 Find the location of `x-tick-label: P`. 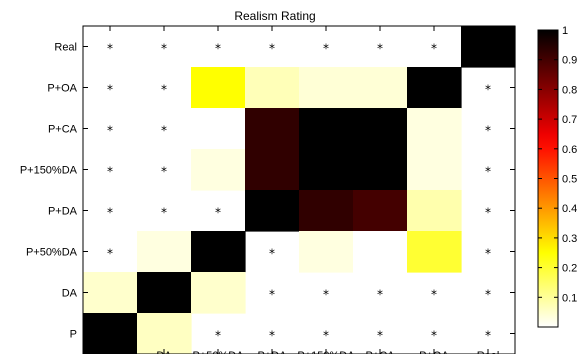

x-tick-label: P is located at coordinates (109, 352).